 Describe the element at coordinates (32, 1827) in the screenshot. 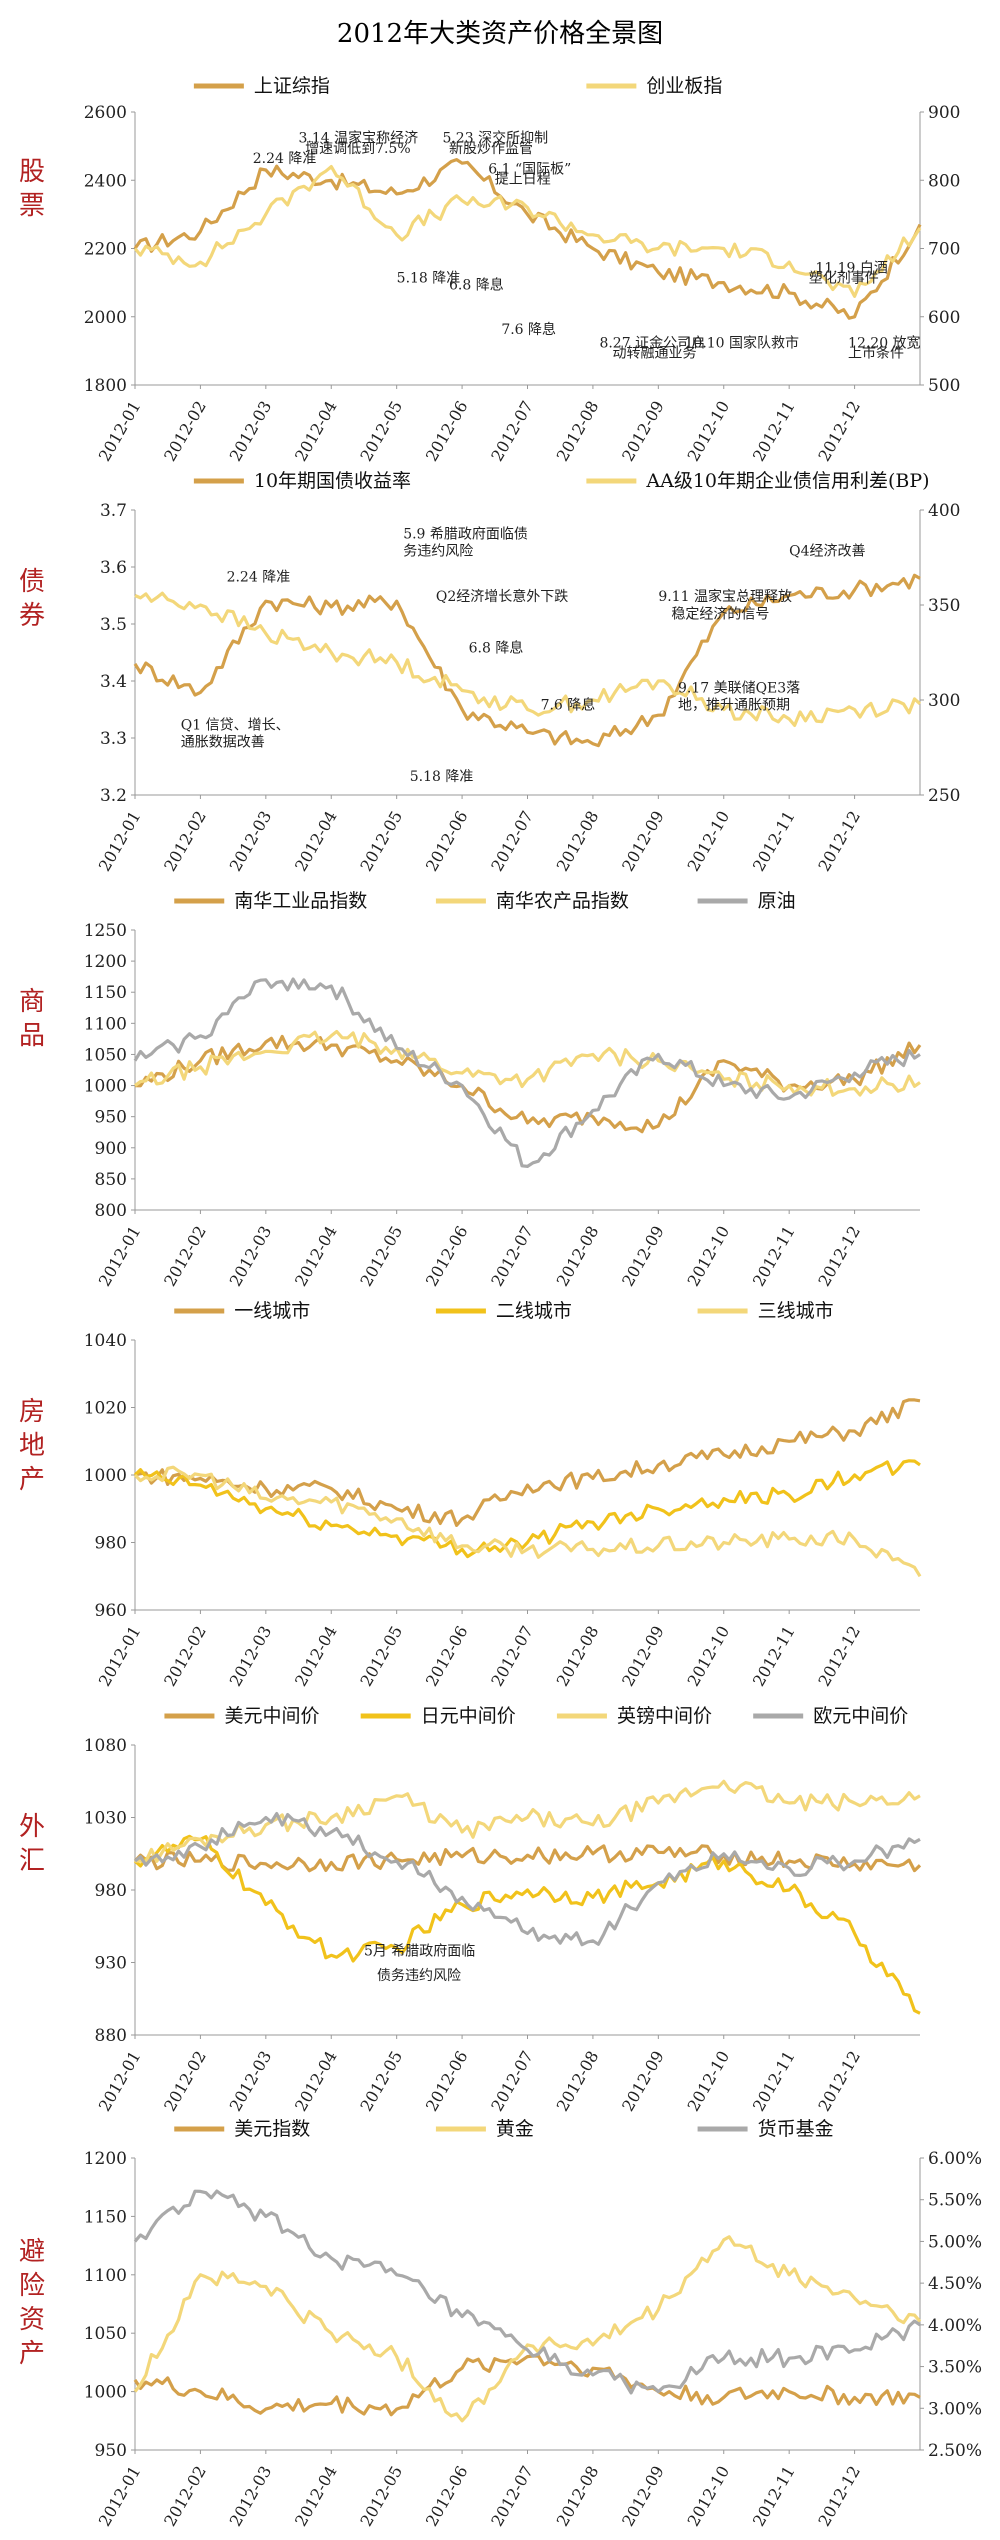

I see `section-label-char: 外` at that location.